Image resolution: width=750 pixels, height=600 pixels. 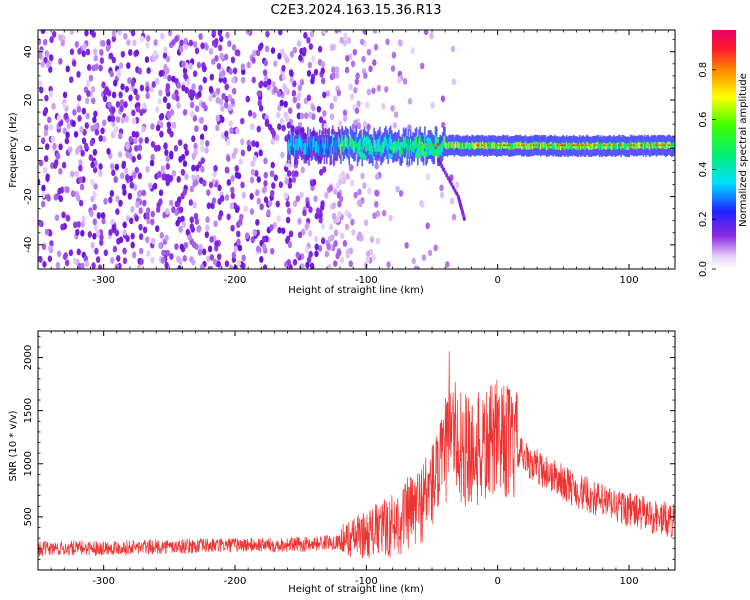 What do you see at coordinates (235, 280) in the screenshot?
I see `x-tick-label: -200` at bounding box center [235, 280].